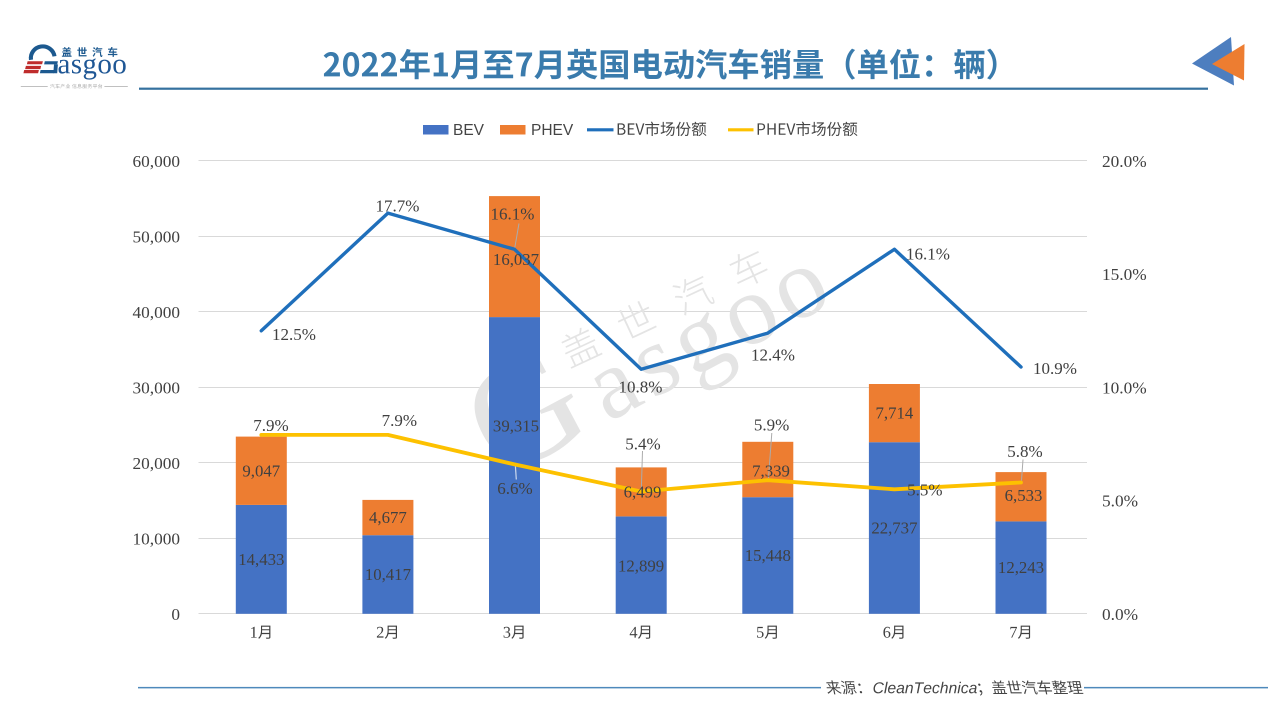 The height and width of the screenshot is (720, 1280). Describe the element at coordinates (156, 463) in the screenshot. I see `svg-text: 20,000` at that location.